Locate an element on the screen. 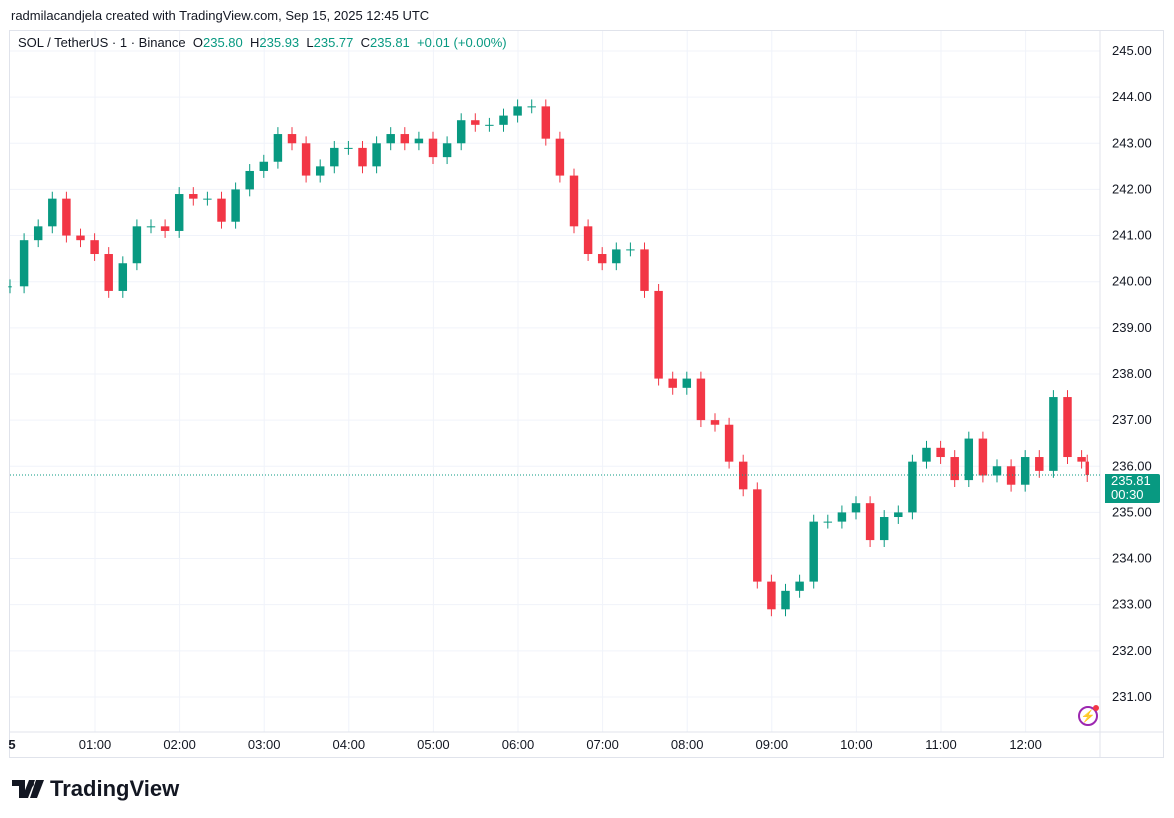 This screenshot has width=1174, height=818. y-tick-label: 232.00 is located at coordinates (1132, 650).